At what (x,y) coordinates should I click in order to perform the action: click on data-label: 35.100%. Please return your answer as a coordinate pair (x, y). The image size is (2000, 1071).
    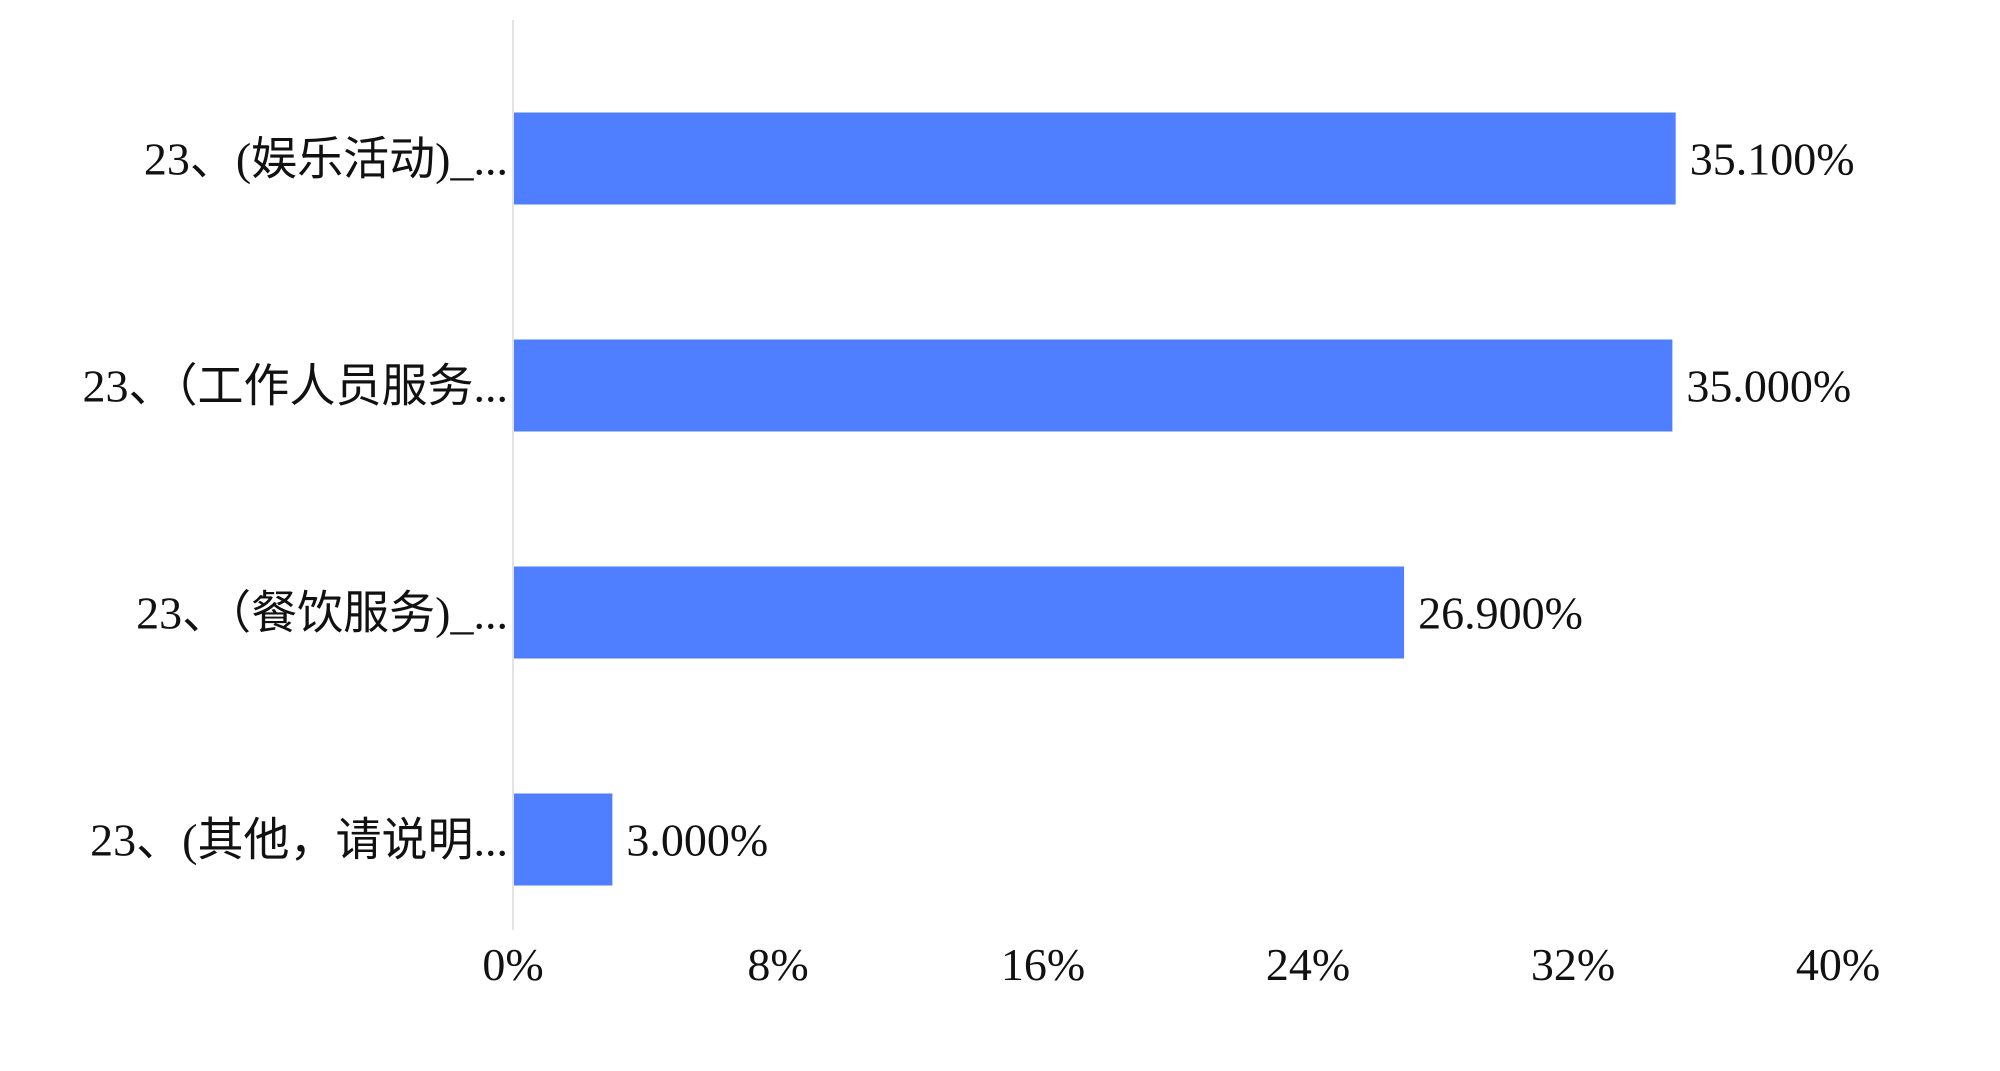
    Looking at the image, I should click on (1772, 159).